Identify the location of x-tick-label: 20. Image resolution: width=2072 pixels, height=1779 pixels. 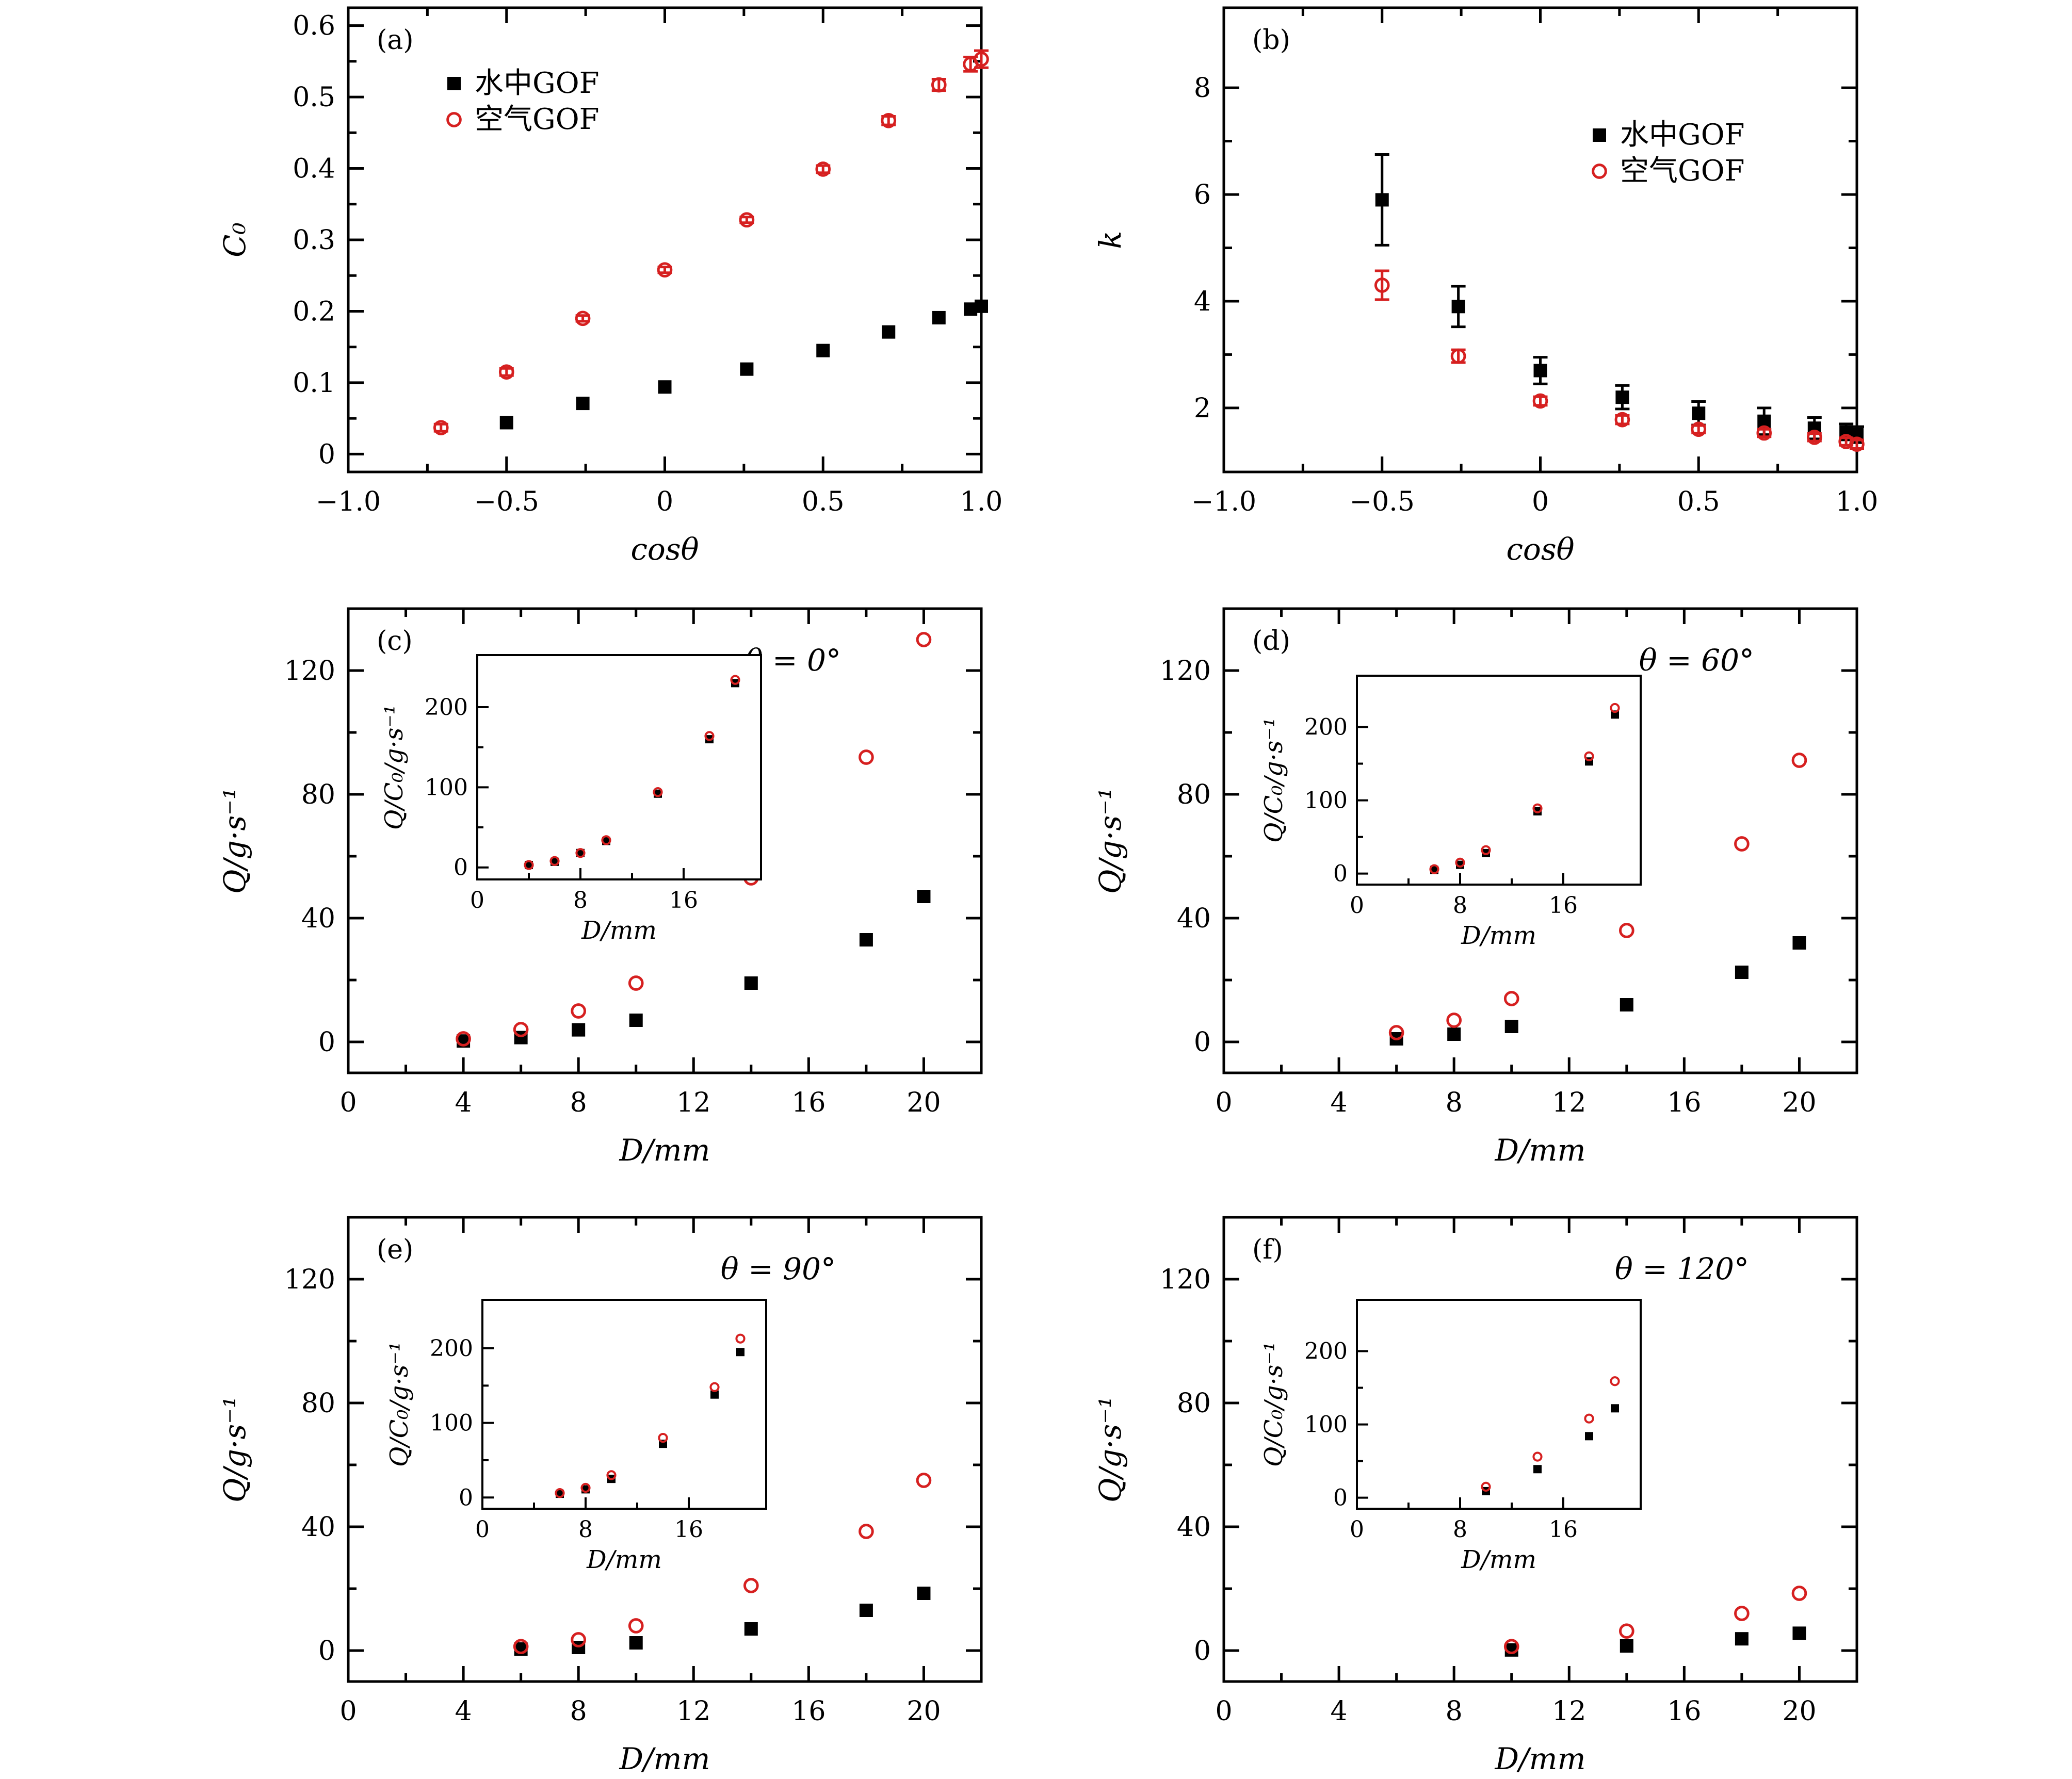
(1799, 1711).